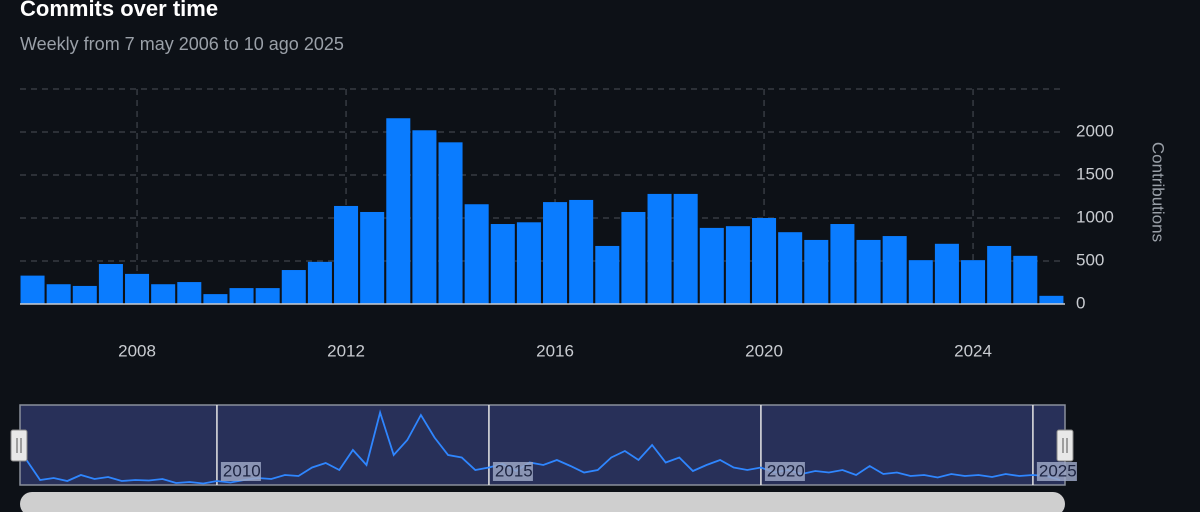 This screenshot has height=512, width=1200. Describe the element at coordinates (542, 502) in the screenshot. I see `scrollbar` at that location.